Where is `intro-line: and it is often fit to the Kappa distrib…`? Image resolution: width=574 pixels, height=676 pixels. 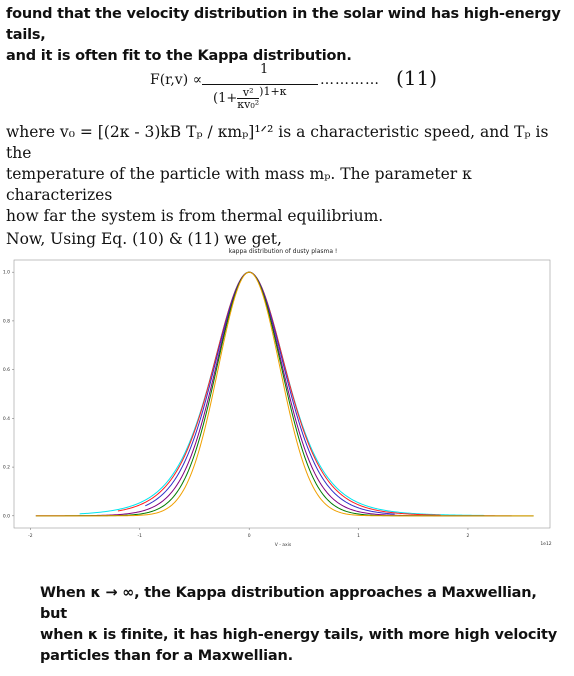 intro-line: and it is often fit to the Kappa distrib… is located at coordinates (179, 56).